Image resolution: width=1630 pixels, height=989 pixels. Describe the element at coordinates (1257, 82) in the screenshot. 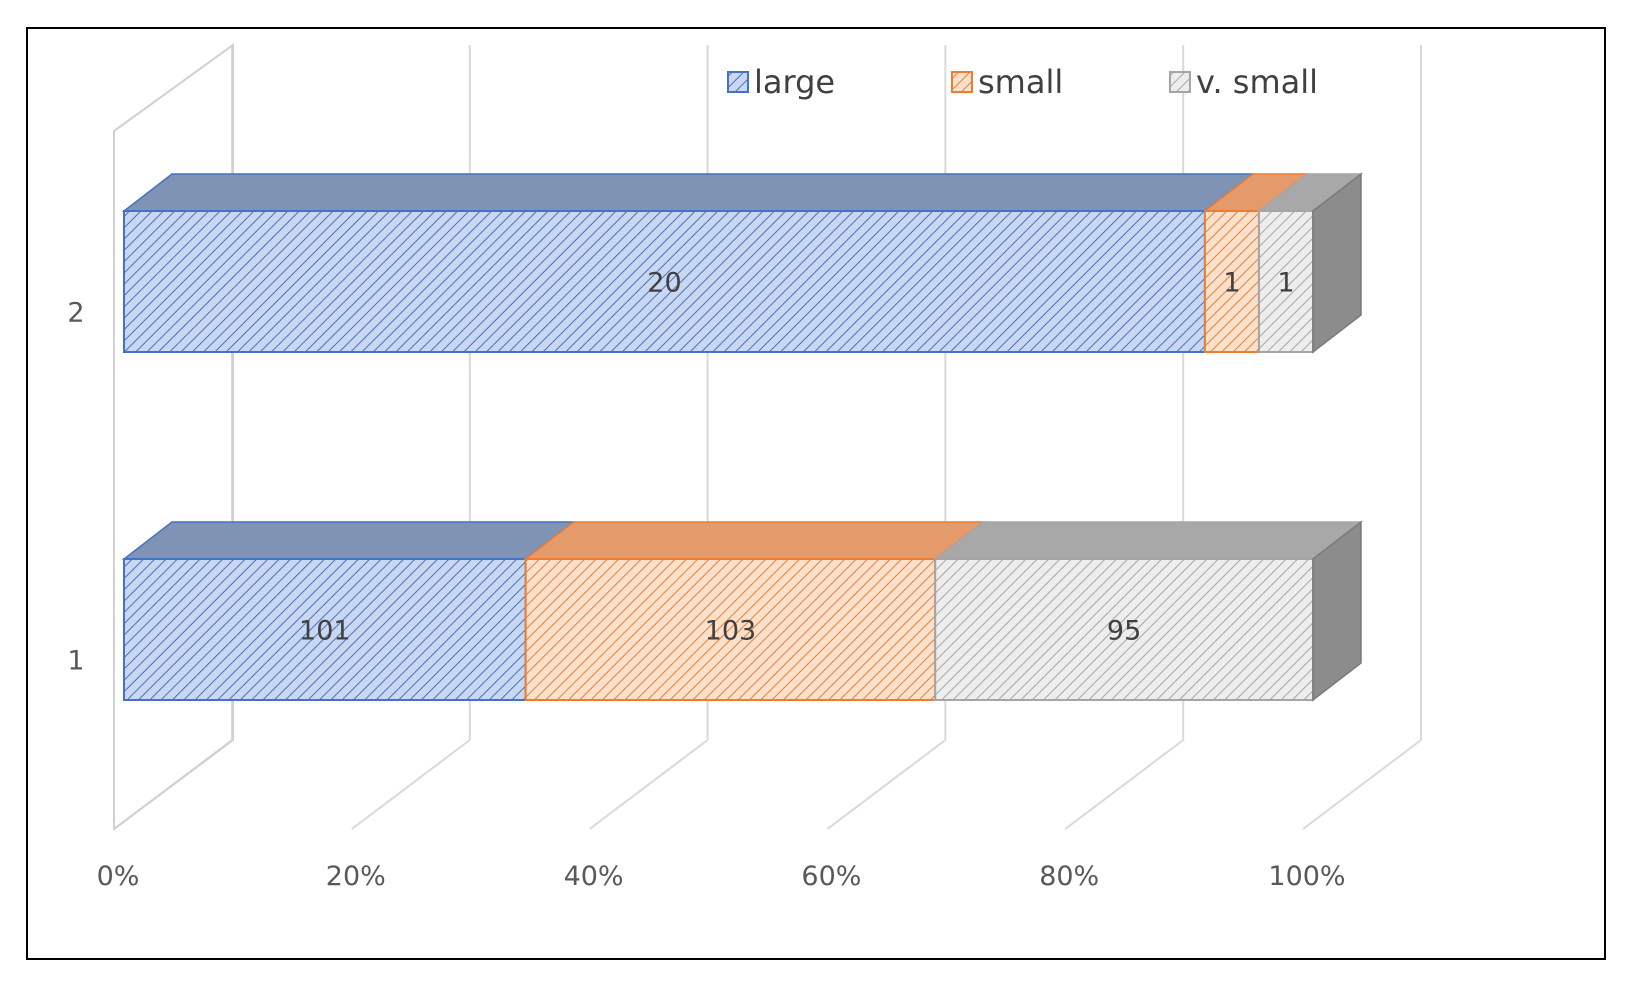

I see `legend-label-v-small: v. small` at that location.